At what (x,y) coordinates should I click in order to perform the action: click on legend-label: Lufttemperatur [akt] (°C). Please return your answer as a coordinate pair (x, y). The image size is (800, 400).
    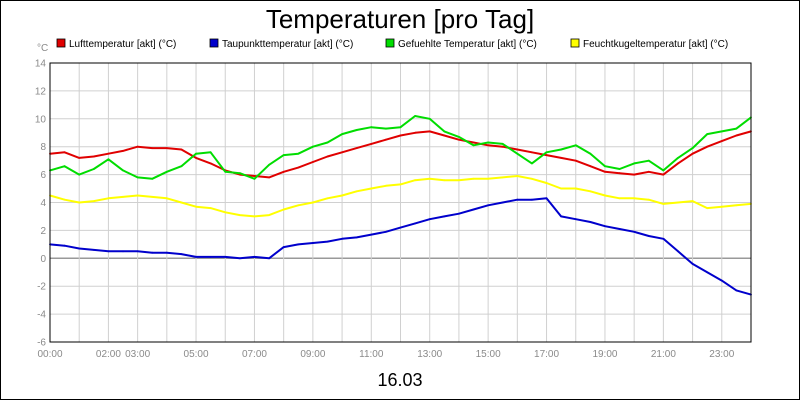
    Looking at the image, I should click on (122, 44).